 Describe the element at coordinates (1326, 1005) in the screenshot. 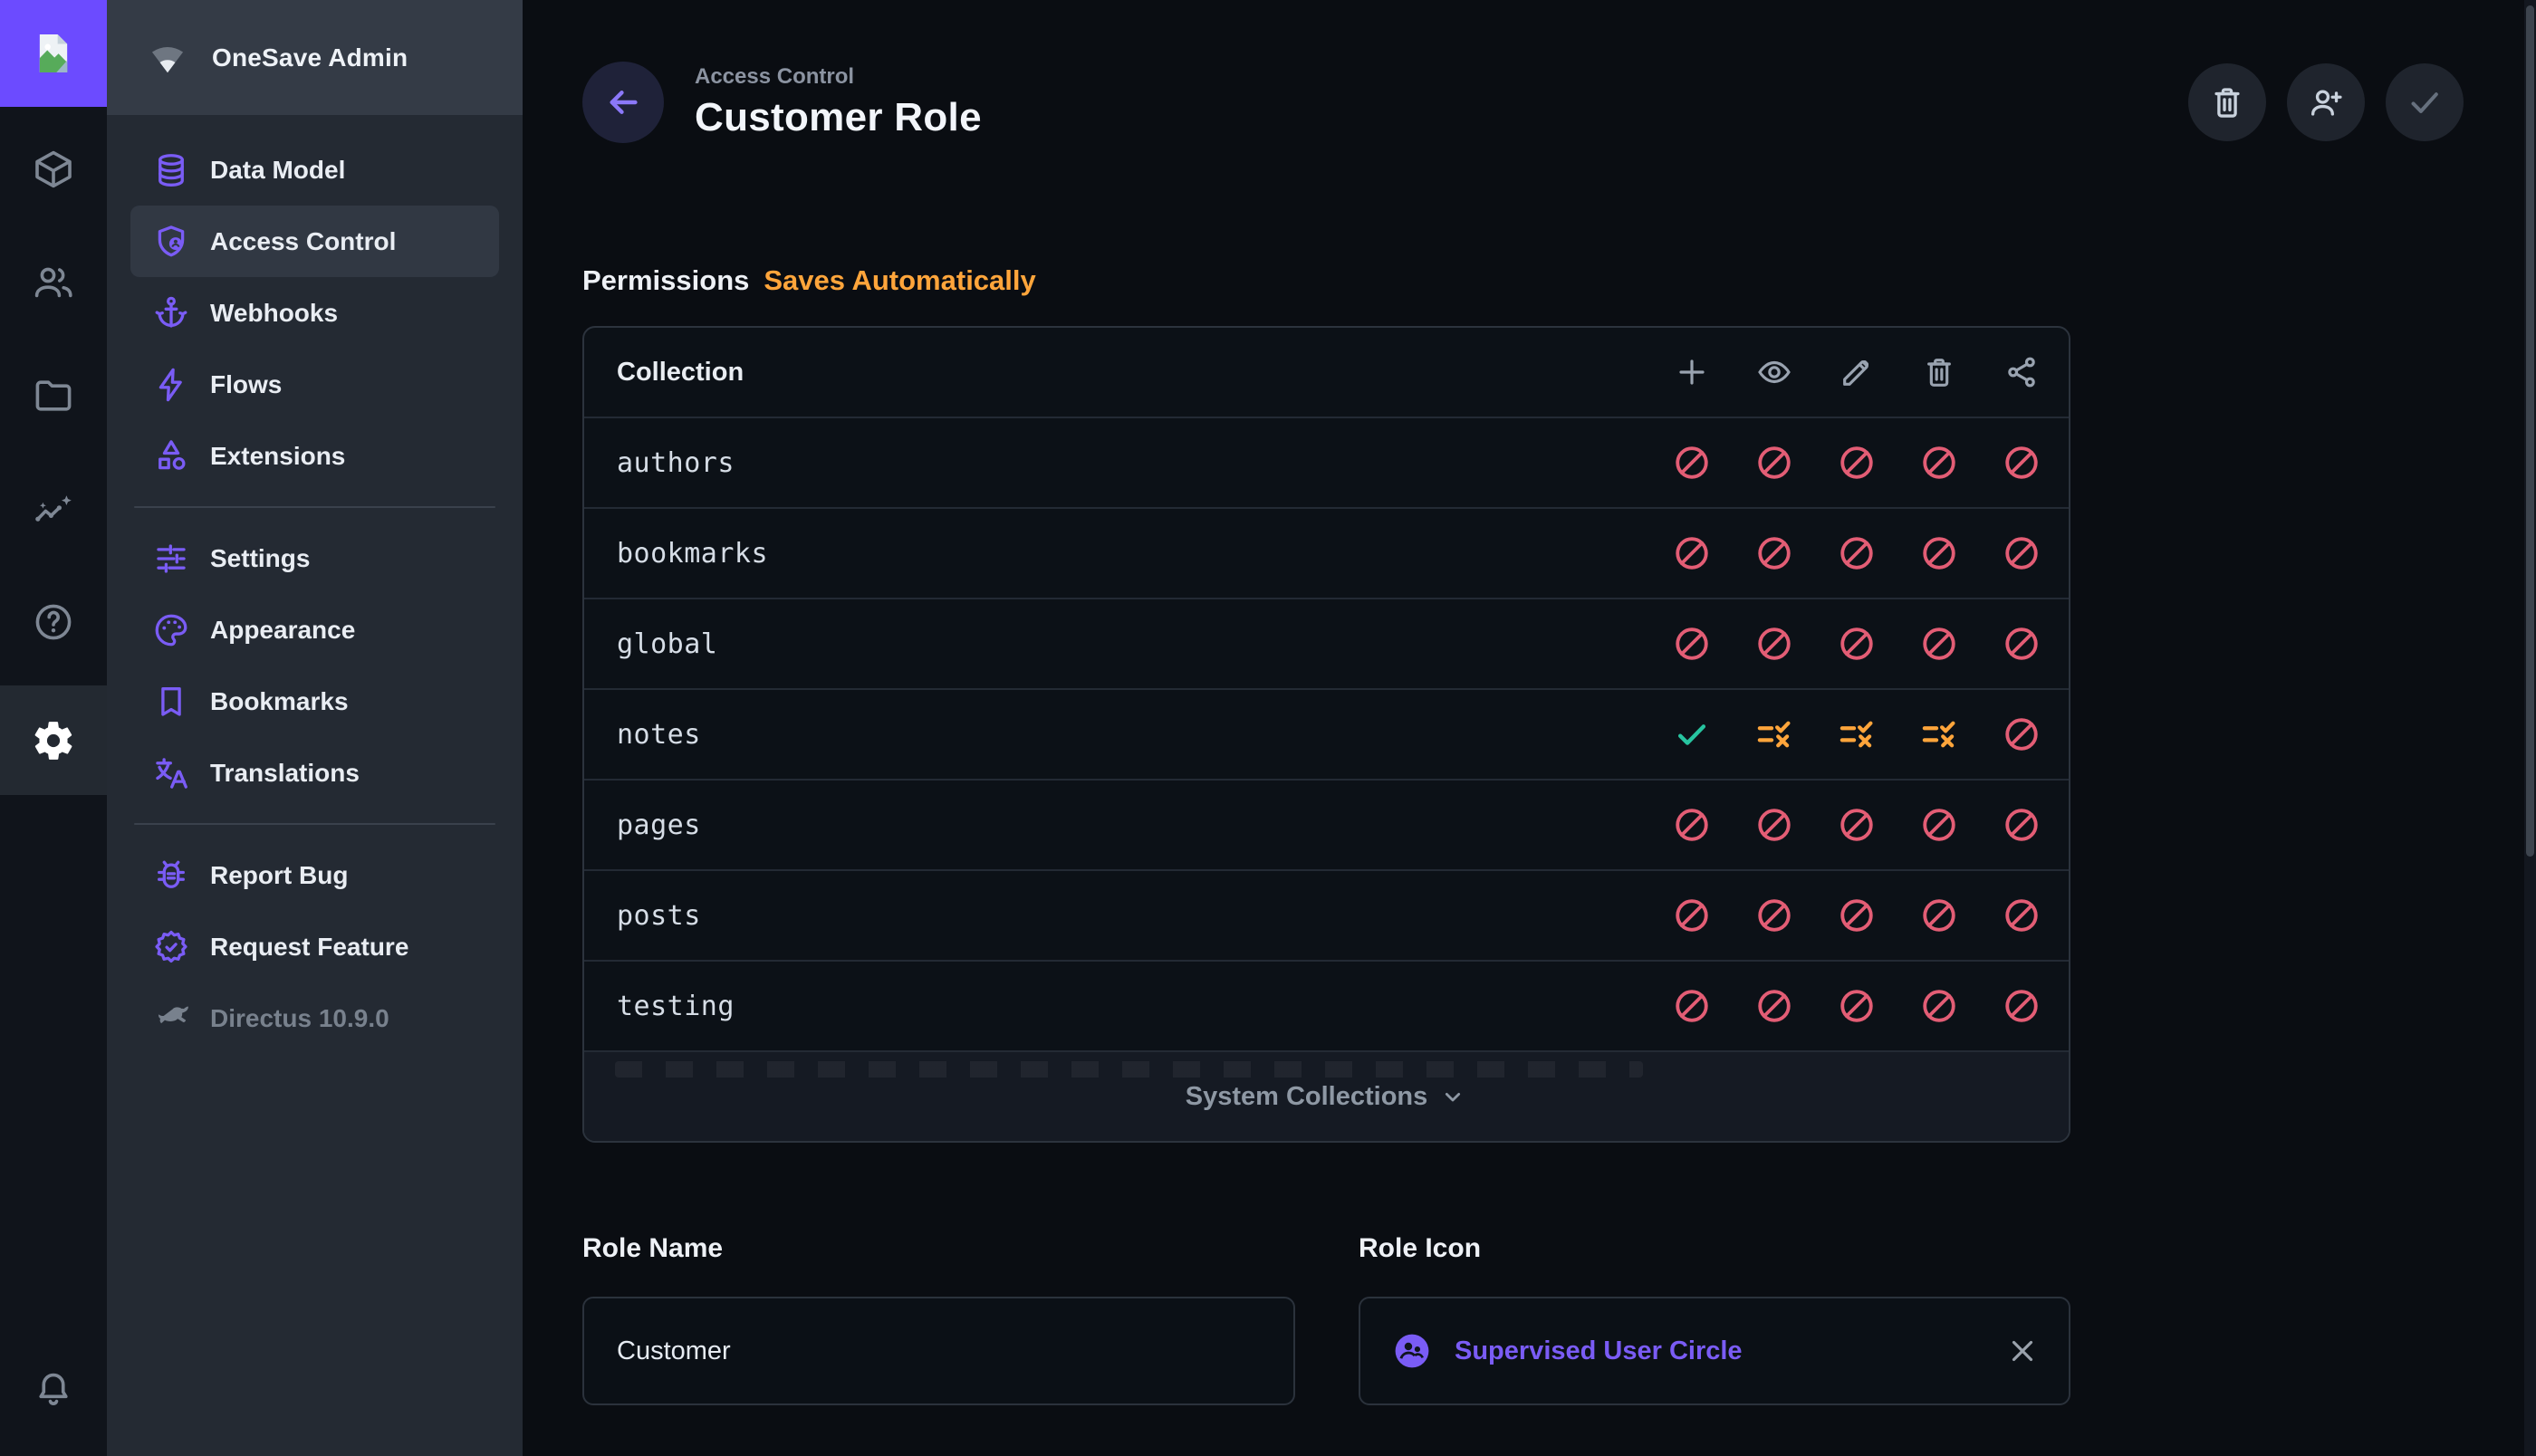

I see `table-row: testing` at that location.